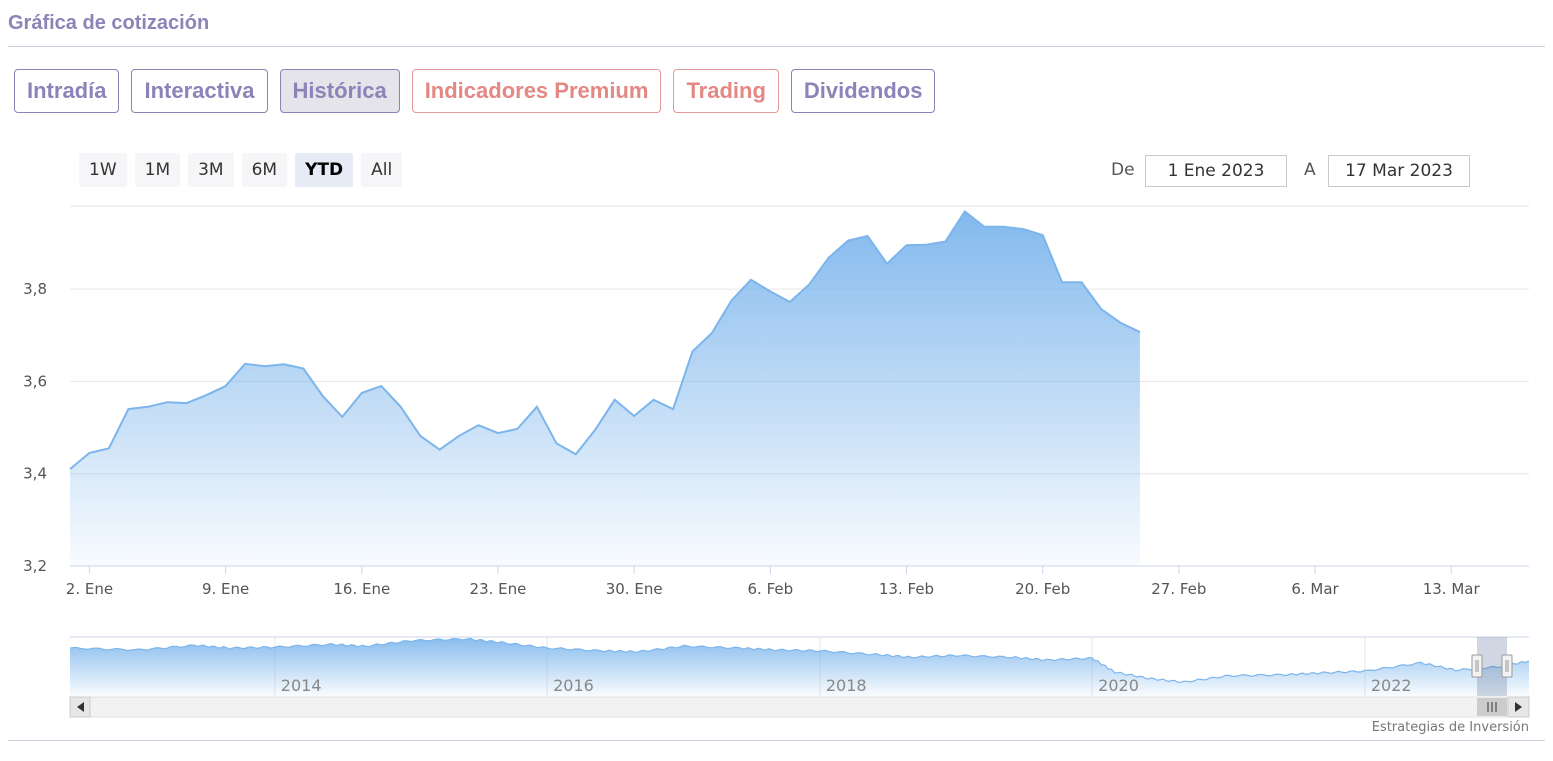  I want to click on scrollbar, so click(799, 707).